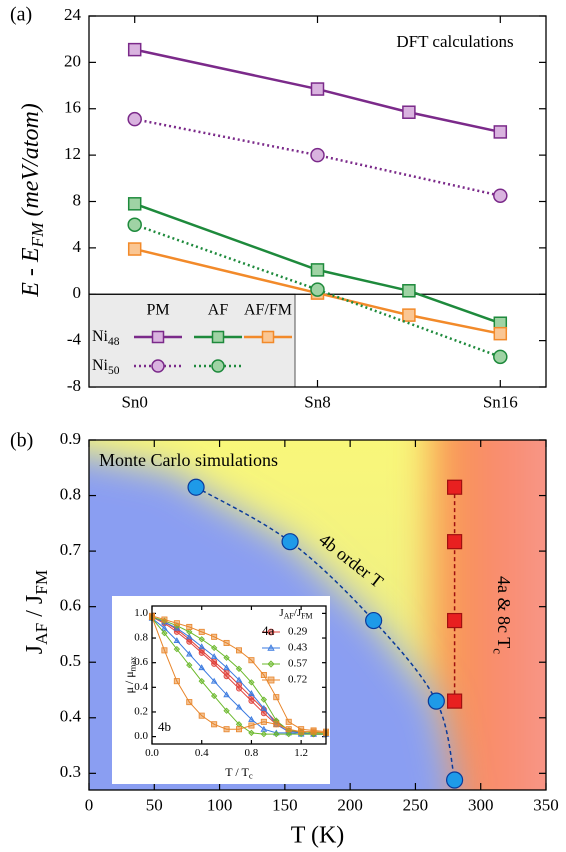  Describe the element at coordinates (285, 804) in the screenshot. I see `x-tick-label: 150` at that location.